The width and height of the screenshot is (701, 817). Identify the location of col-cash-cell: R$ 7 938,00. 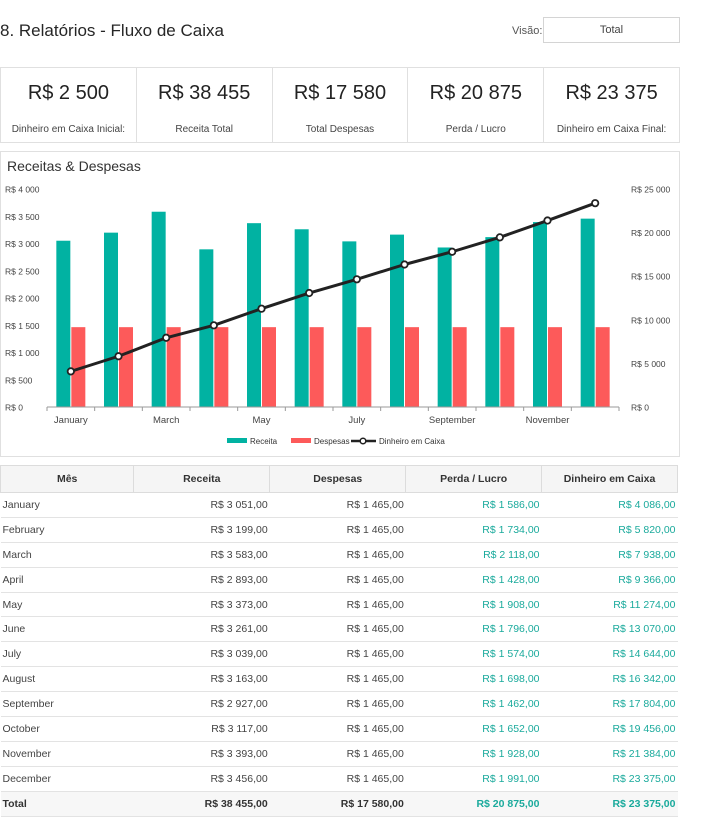
(609, 555).